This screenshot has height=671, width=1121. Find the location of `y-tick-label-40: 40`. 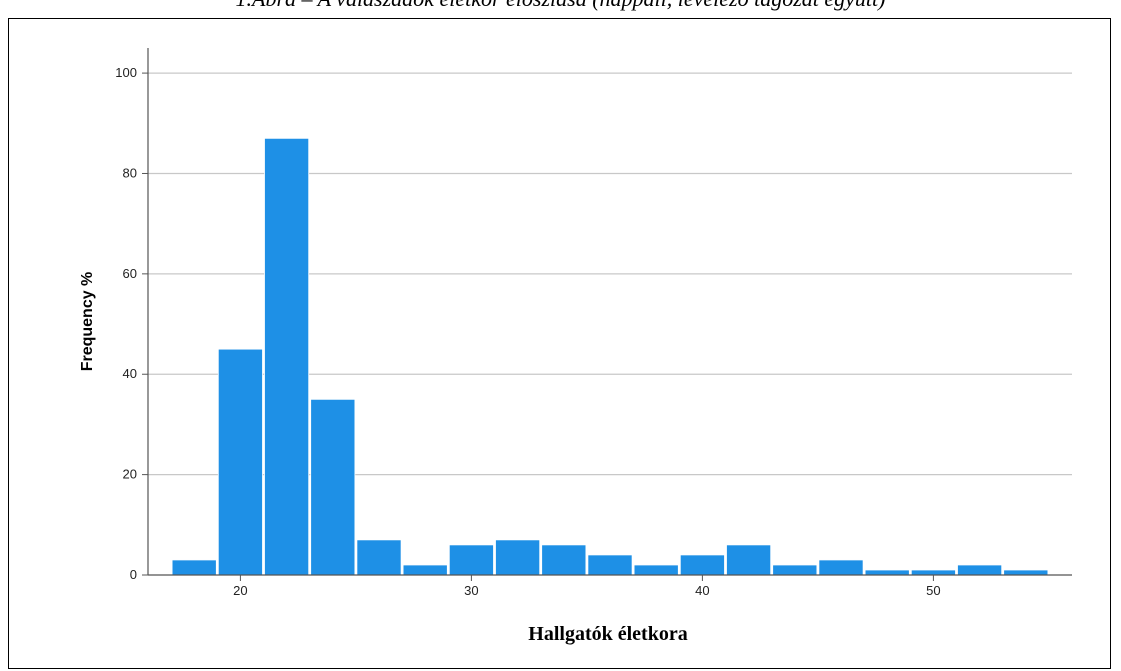

y-tick-label-40: 40 is located at coordinates (130, 373).